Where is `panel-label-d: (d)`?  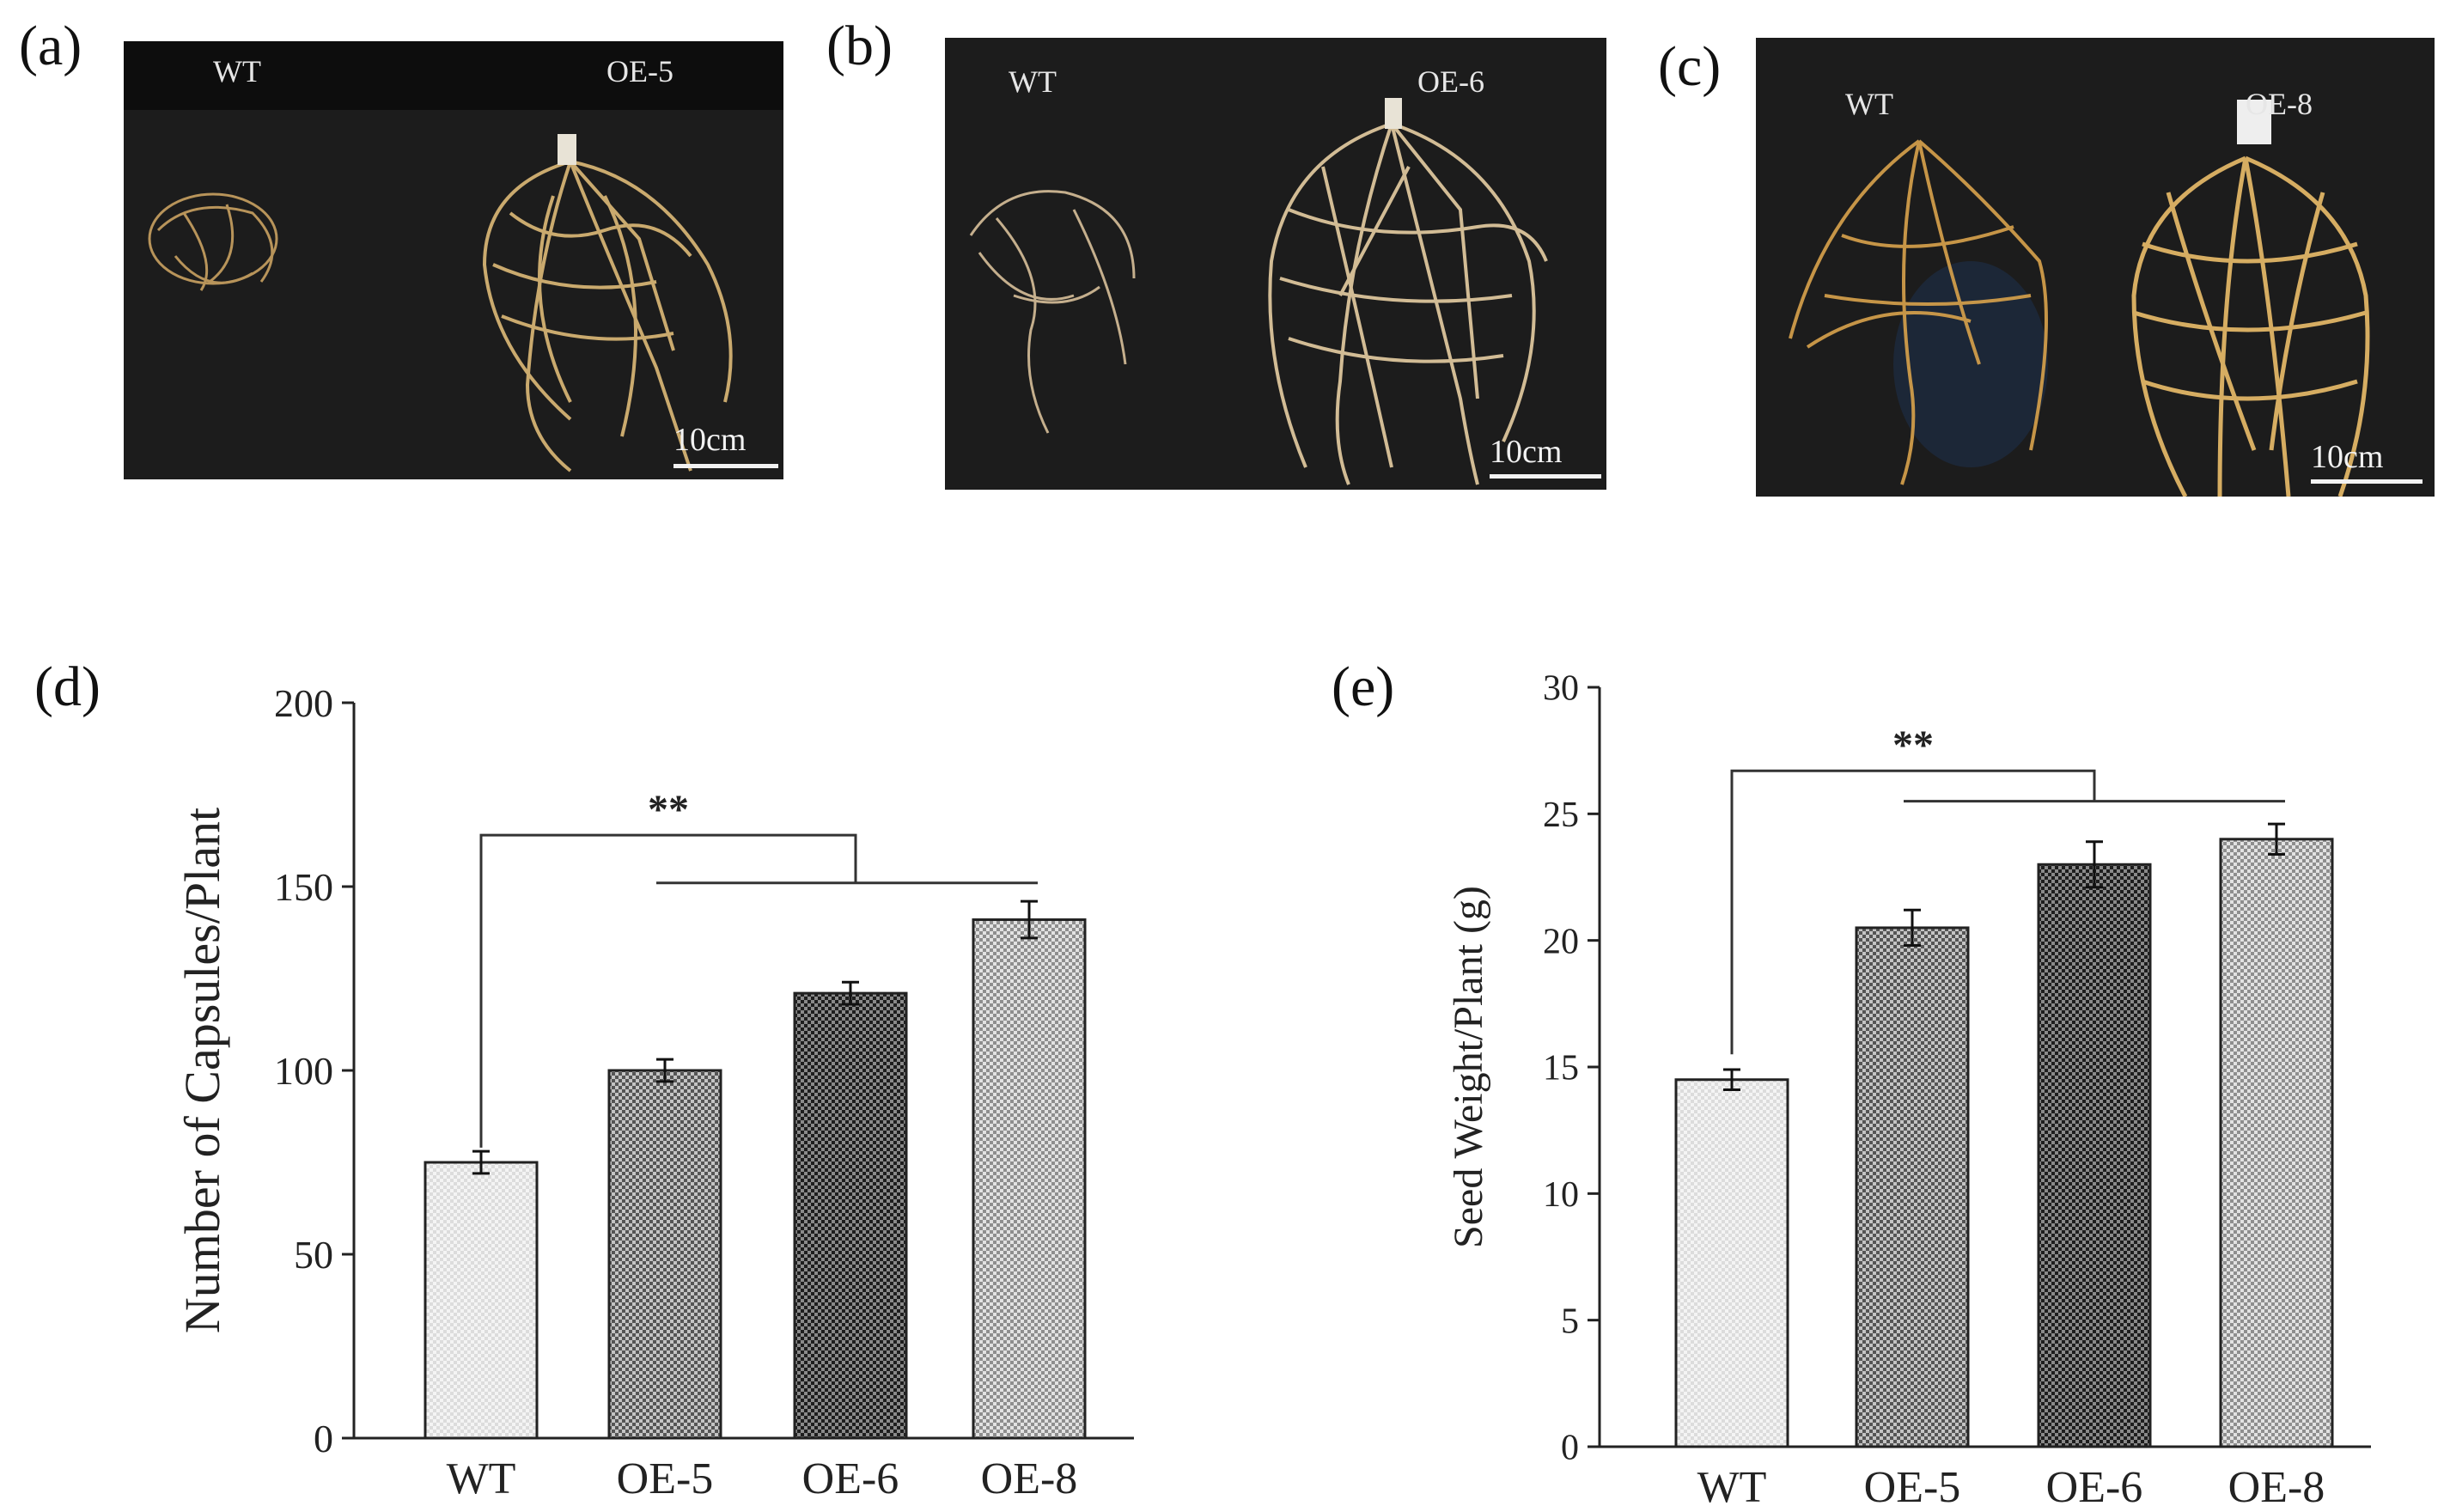
panel-label-d: (d) is located at coordinates (67, 686).